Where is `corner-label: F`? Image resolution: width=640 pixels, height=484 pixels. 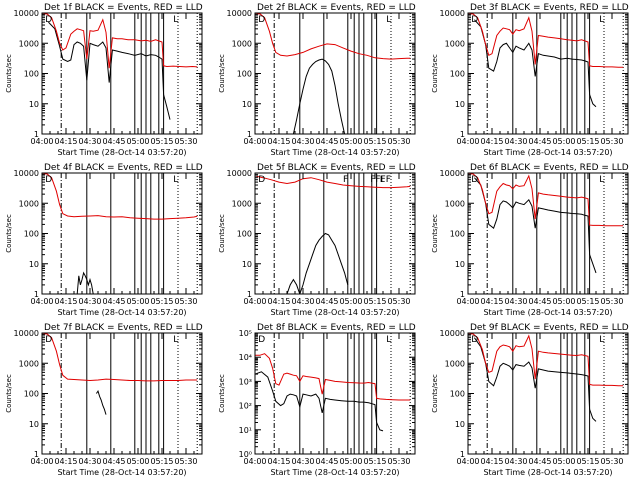
corner-label: F is located at coordinates (345, 180).